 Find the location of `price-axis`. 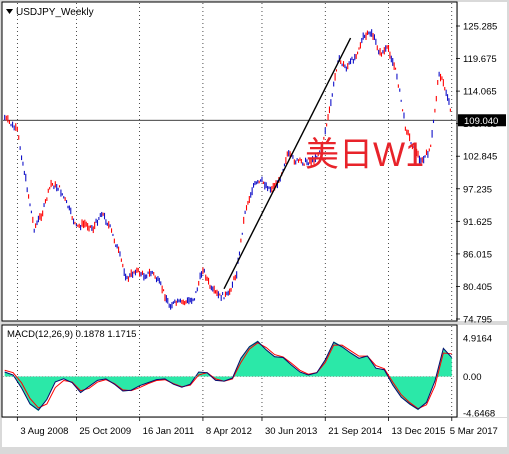

price-axis is located at coordinates (482, 161).